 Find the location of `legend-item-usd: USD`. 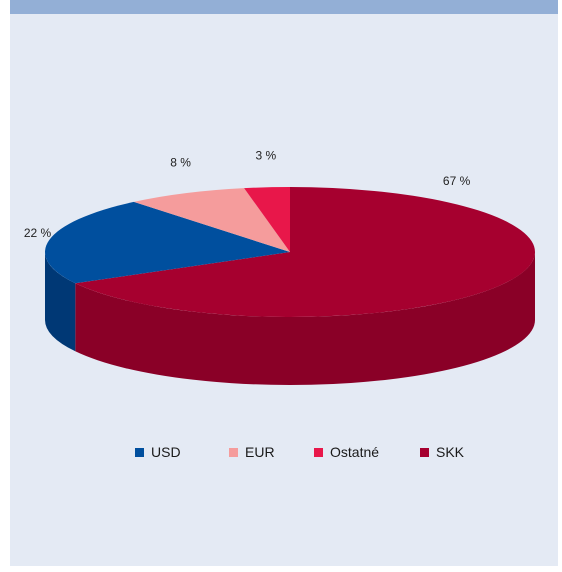

legend-item-usd: USD is located at coordinates (158, 452).